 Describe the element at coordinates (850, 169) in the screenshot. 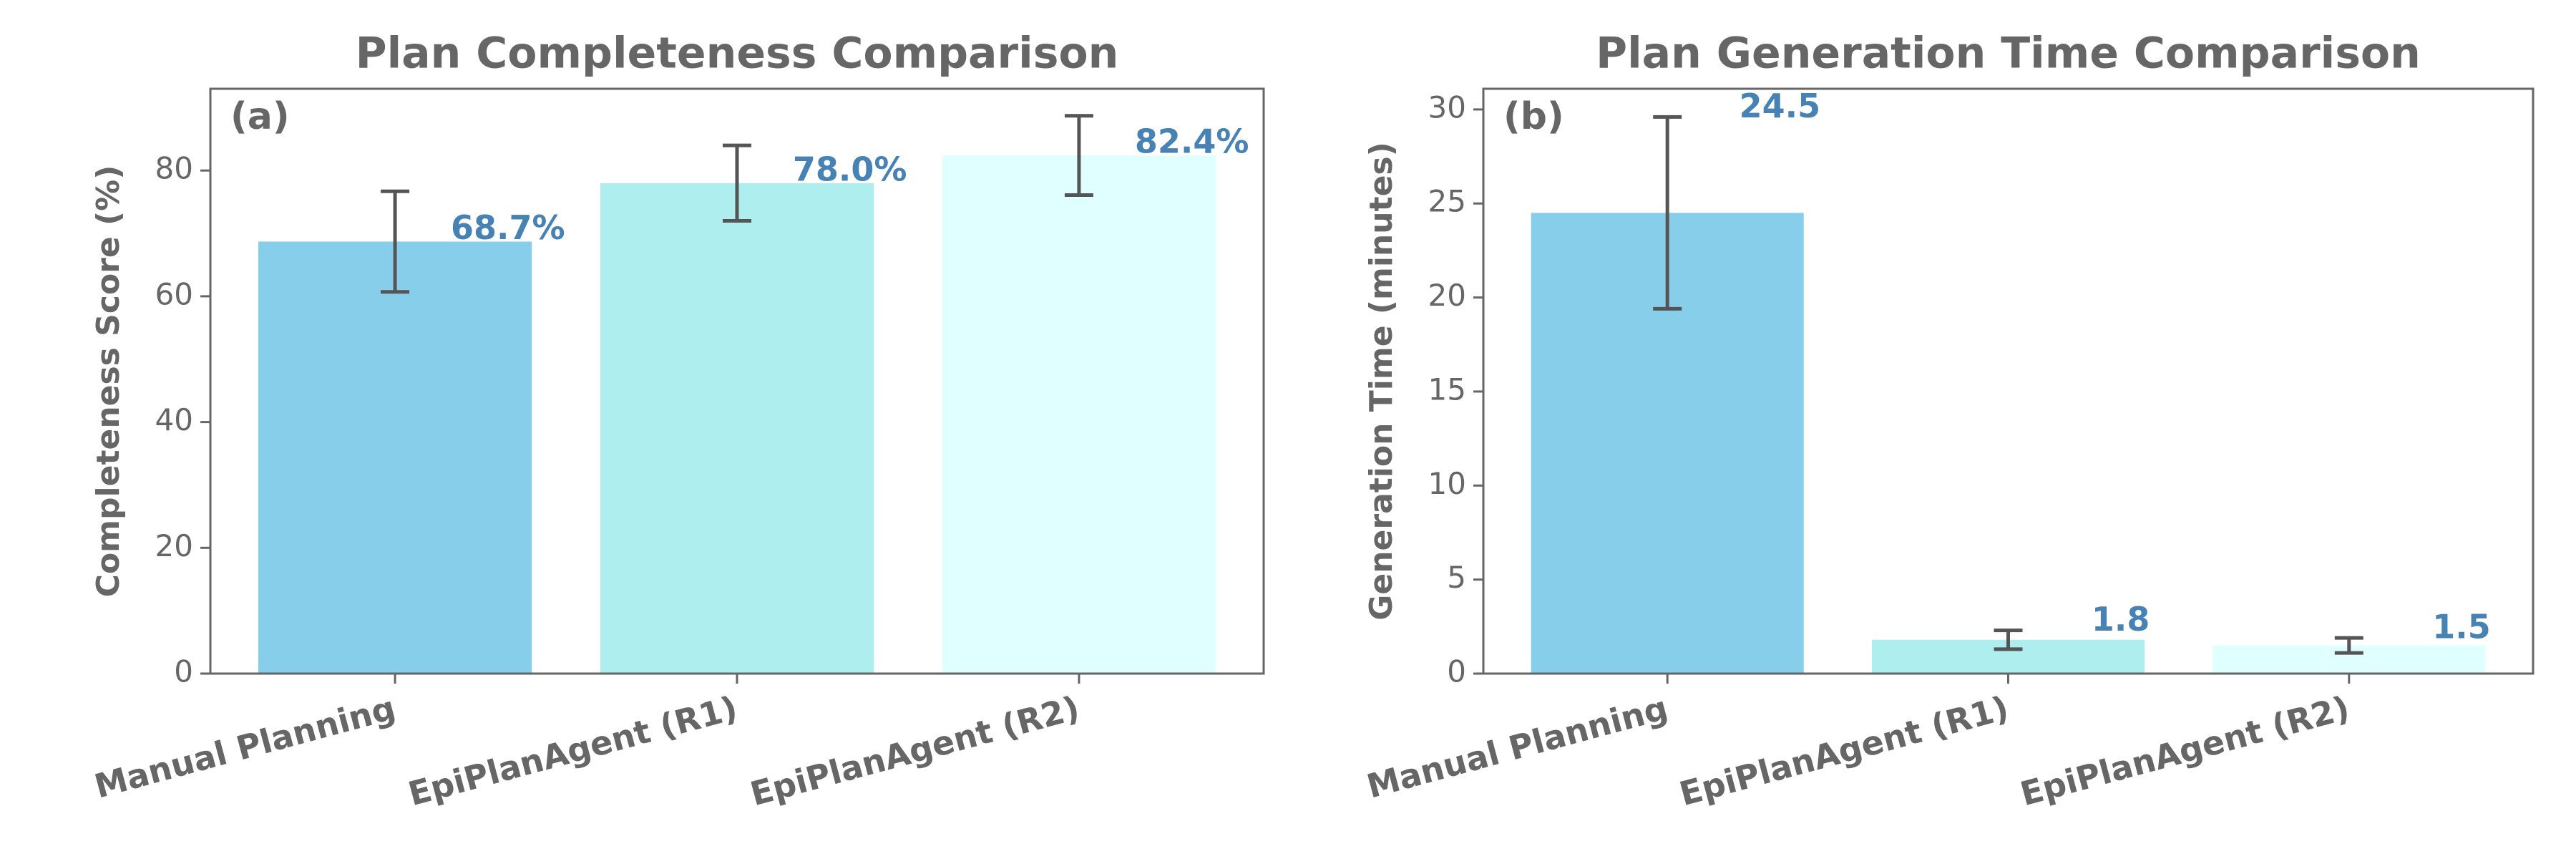

I see `value-label: 78.0%` at that location.